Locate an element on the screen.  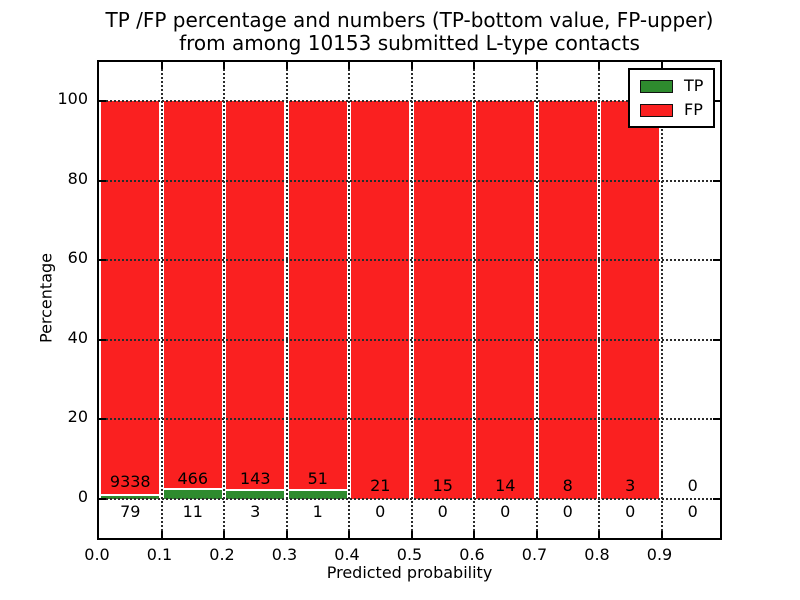
x-tick-label: 0.3 is located at coordinates (284, 554).